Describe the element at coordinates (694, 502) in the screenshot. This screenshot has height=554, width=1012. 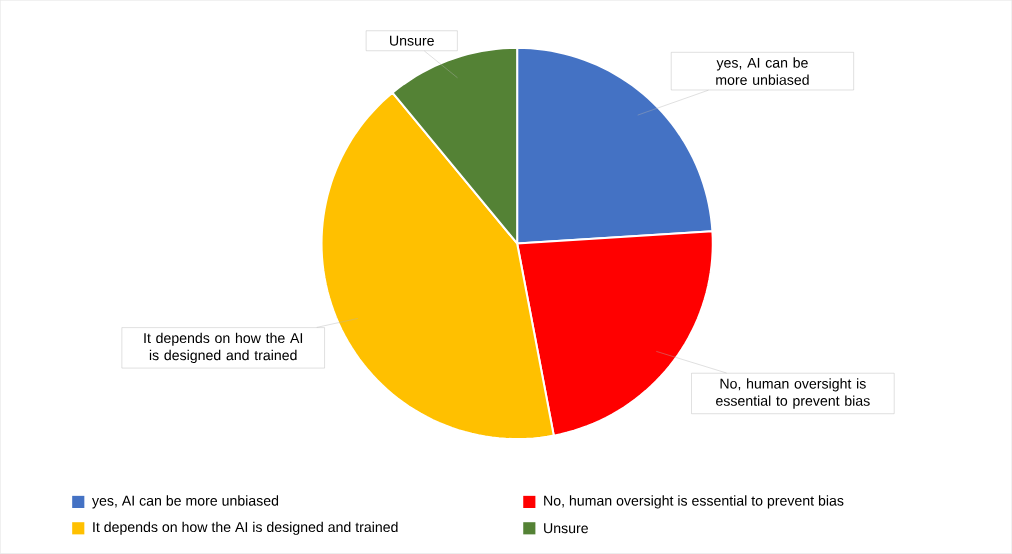
I see `legend-label: No, human oversight is essential to prevent bias` at that location.